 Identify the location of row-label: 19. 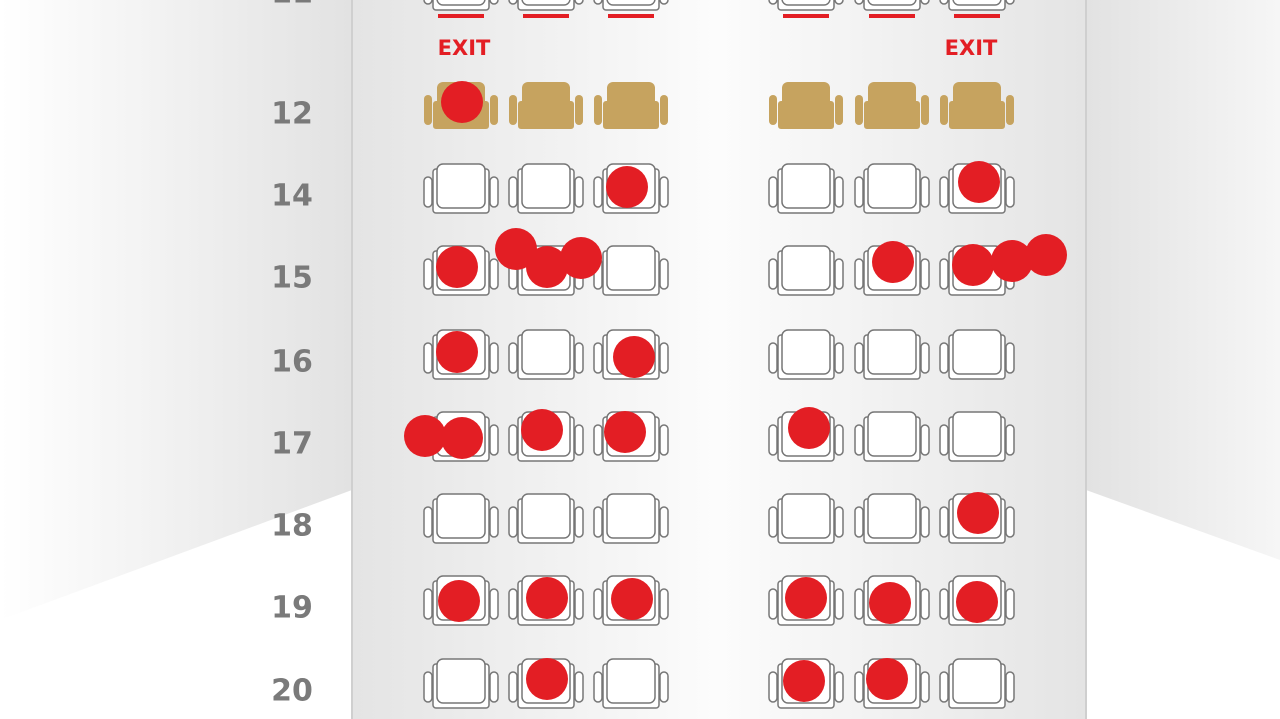
(292, 608).